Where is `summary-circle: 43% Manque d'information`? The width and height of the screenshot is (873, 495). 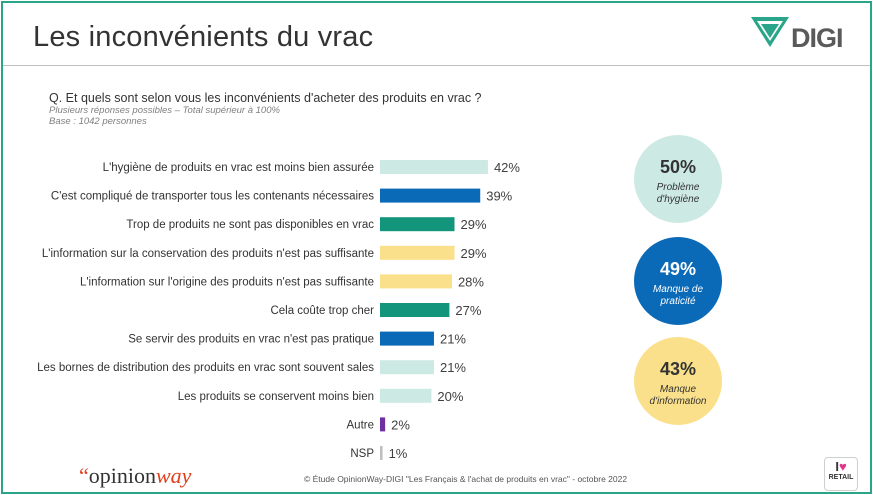
summary-circle: 43% Manque d'information is located at coordinates (678, 381).